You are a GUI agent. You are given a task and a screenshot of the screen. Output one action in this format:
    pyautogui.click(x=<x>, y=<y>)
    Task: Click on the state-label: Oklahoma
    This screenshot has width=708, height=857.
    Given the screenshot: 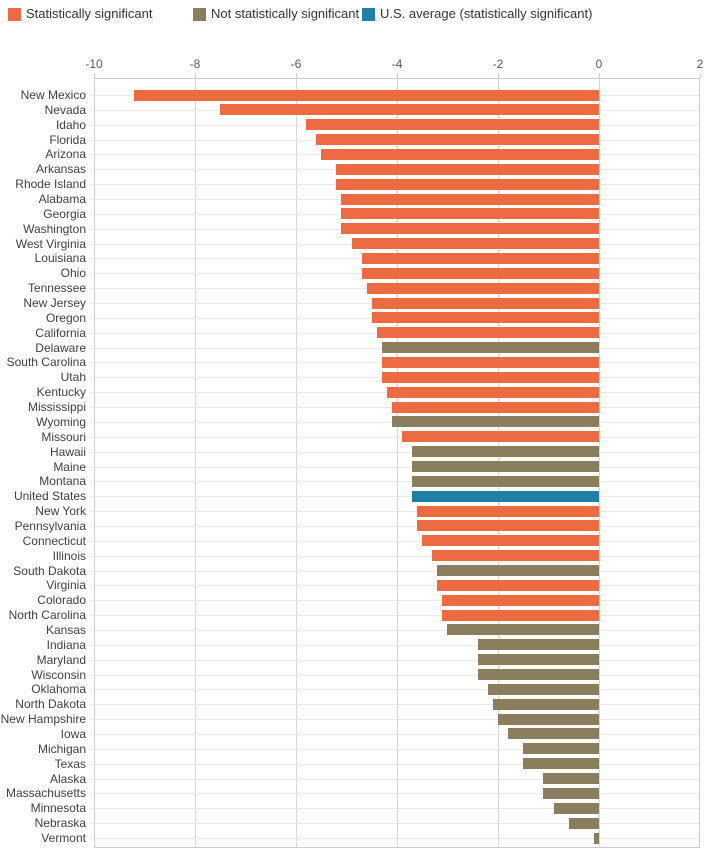 What is the action you would take?
    pyautogui.click(x=58, y=689)
    